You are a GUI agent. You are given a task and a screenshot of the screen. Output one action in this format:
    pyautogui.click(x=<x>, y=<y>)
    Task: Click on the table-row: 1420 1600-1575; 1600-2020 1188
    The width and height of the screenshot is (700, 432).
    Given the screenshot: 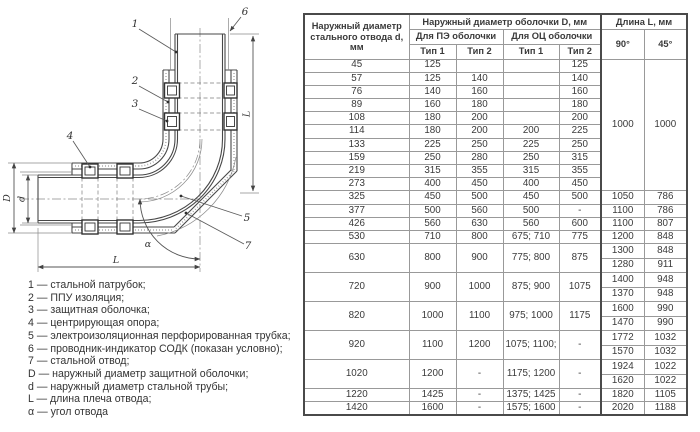 What is the action you would take?
    pyautogui.click(x=495, y=408)
    